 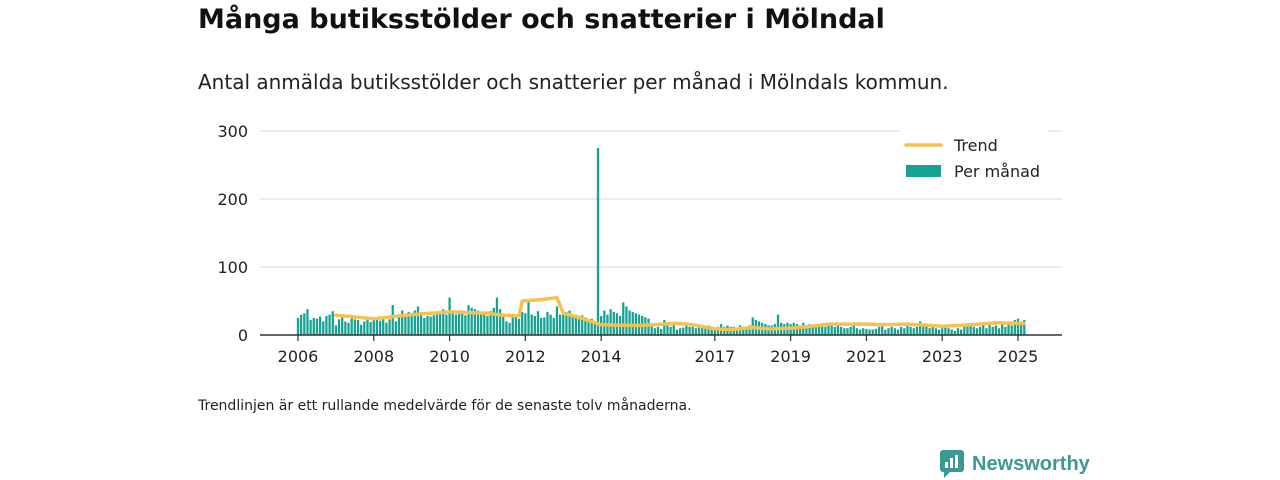 I want to click on y-tick-label: 300, so click(x=232, y=131).